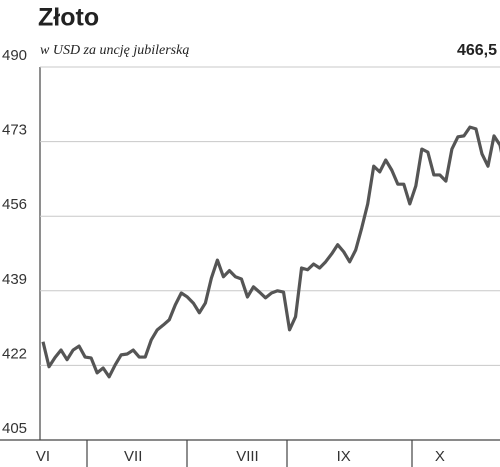 This screenshot has width=500, height=467. Describe the element at coordinates (14, 130) in the screenshot. I see `y-tick-label: 473` at that location.